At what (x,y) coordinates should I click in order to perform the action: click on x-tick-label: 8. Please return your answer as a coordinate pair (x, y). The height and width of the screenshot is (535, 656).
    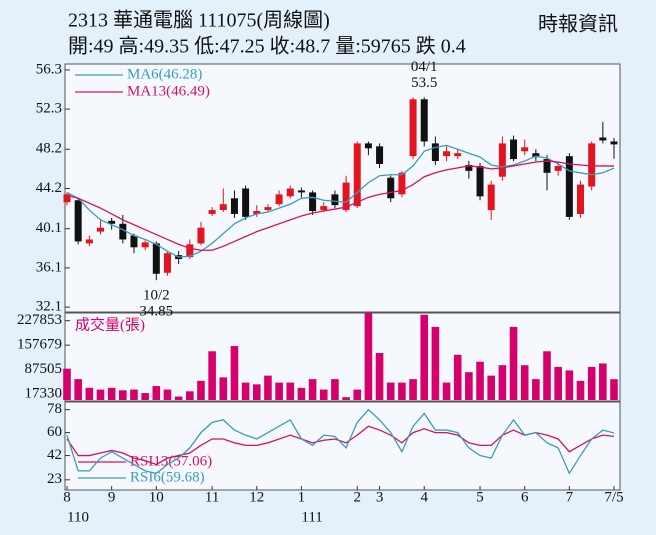
    Looking at the image, I should click on (67, 497).